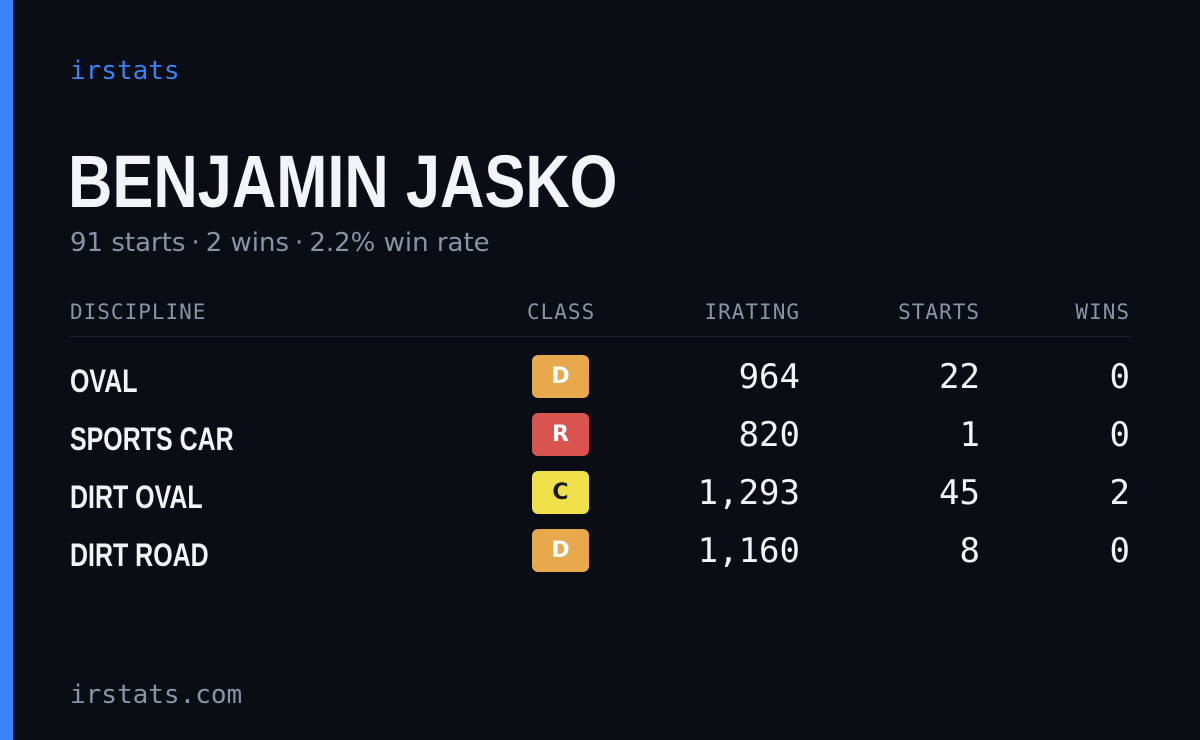 This screenshot has height=740, width=1200. Describe the element at coordinates (769, 377) in the screenshot. I see `irating-cell: 964` at that location.